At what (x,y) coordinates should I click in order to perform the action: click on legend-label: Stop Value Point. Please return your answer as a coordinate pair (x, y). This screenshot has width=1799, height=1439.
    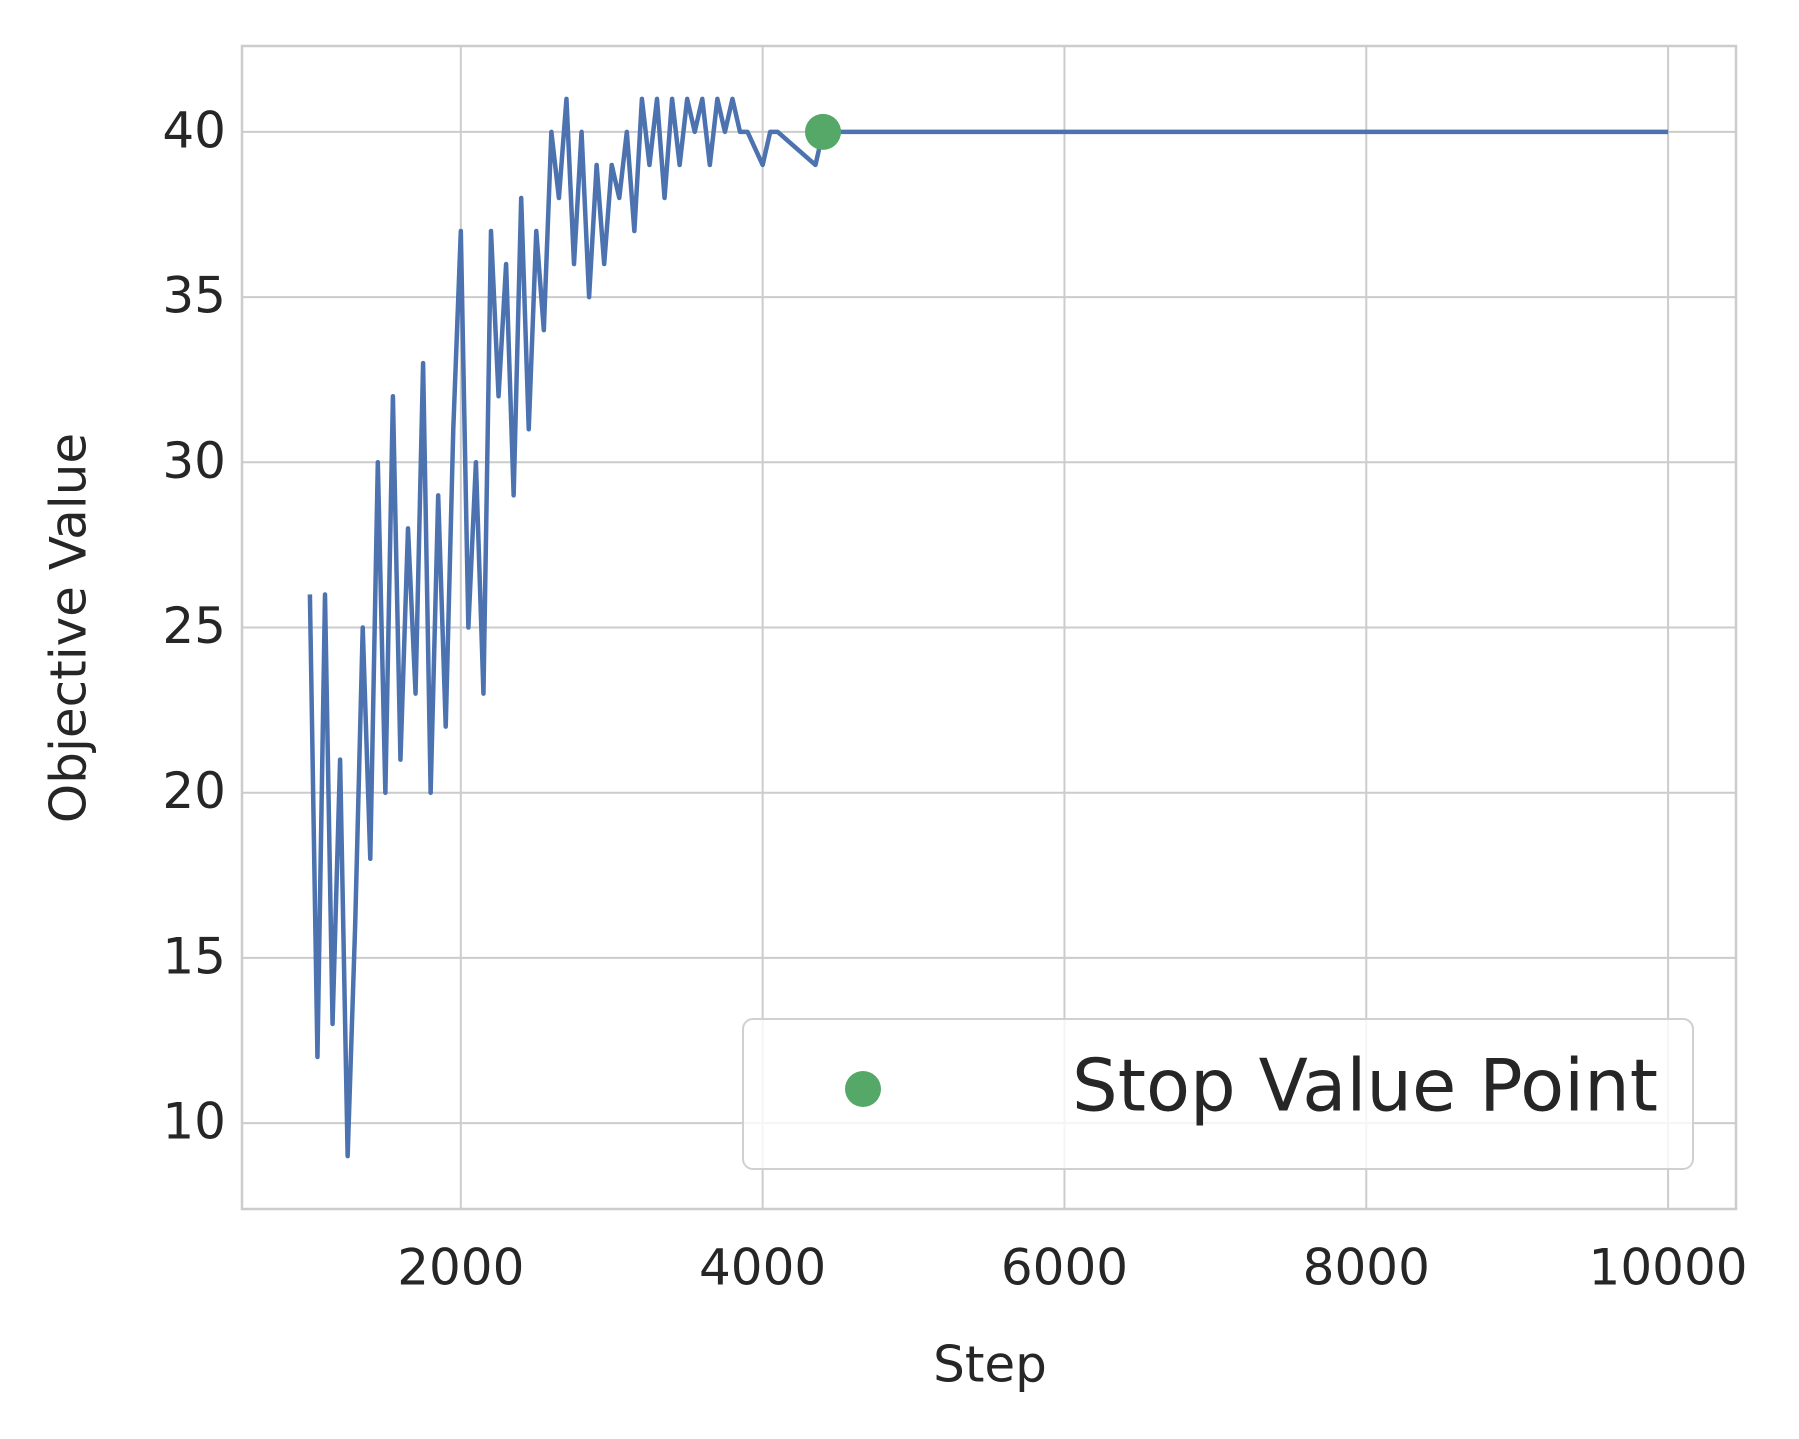
    Looking at the image, I should click on (1365, 1086).